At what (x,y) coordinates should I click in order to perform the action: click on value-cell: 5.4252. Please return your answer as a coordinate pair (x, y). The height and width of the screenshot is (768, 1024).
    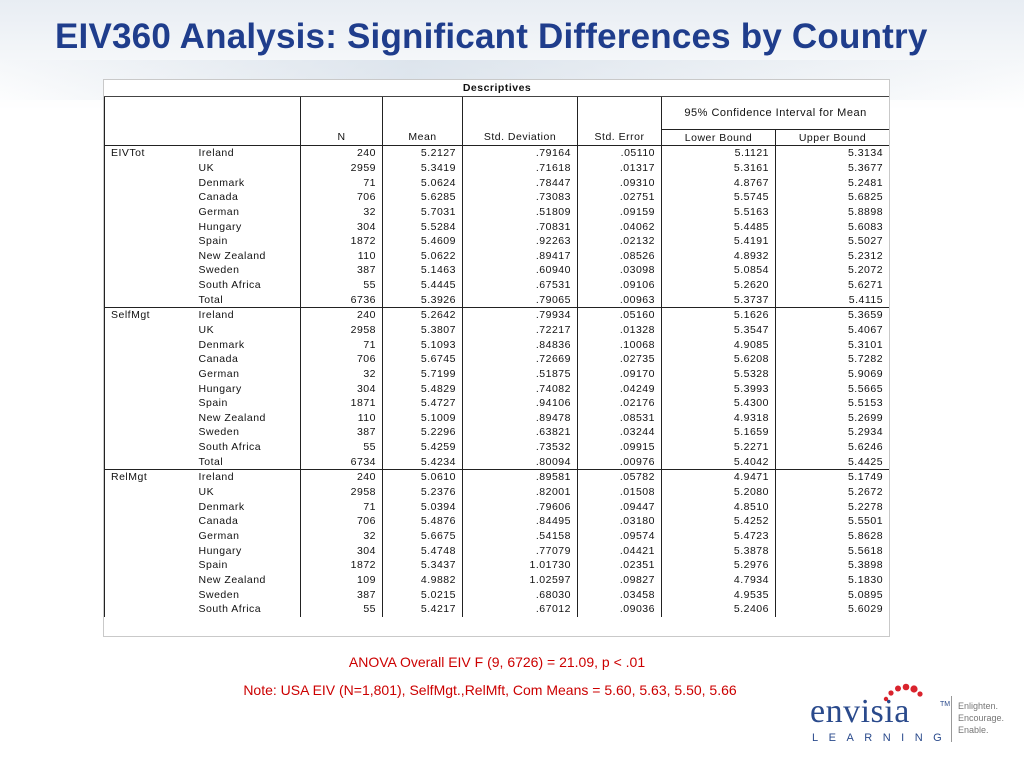
    Looking at the image, I should click on (718, 521).